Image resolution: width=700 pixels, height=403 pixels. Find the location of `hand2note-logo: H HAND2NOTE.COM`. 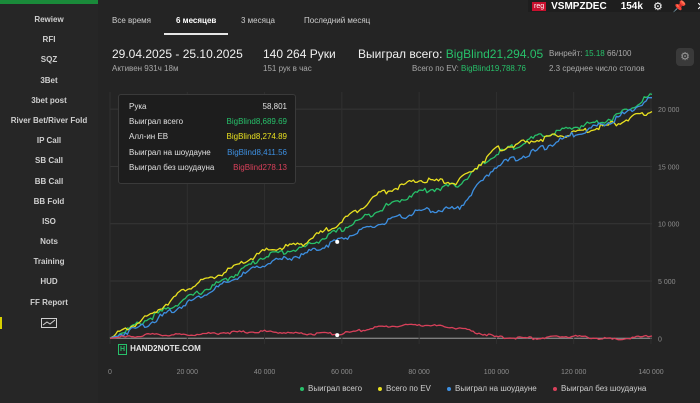

hand2note-logo: H HAND2NOTE.COM is located at coordinates (159, 349).